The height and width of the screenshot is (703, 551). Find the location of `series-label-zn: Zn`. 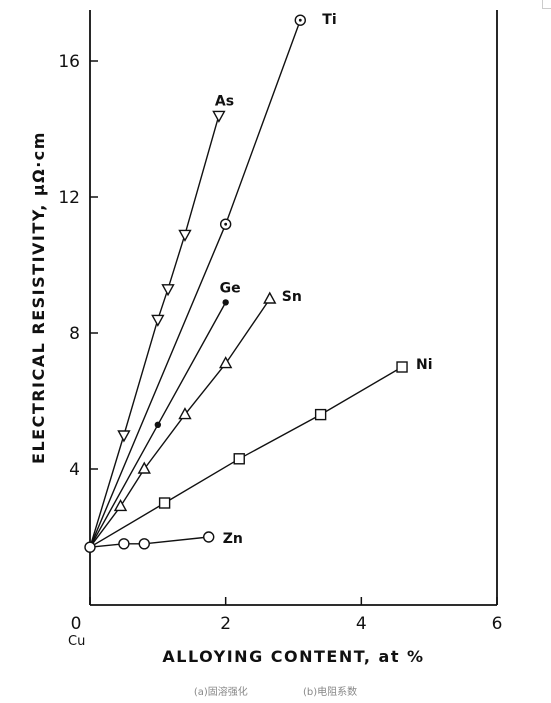

series-label-zn: Zn is located at coordinates (233, 539).